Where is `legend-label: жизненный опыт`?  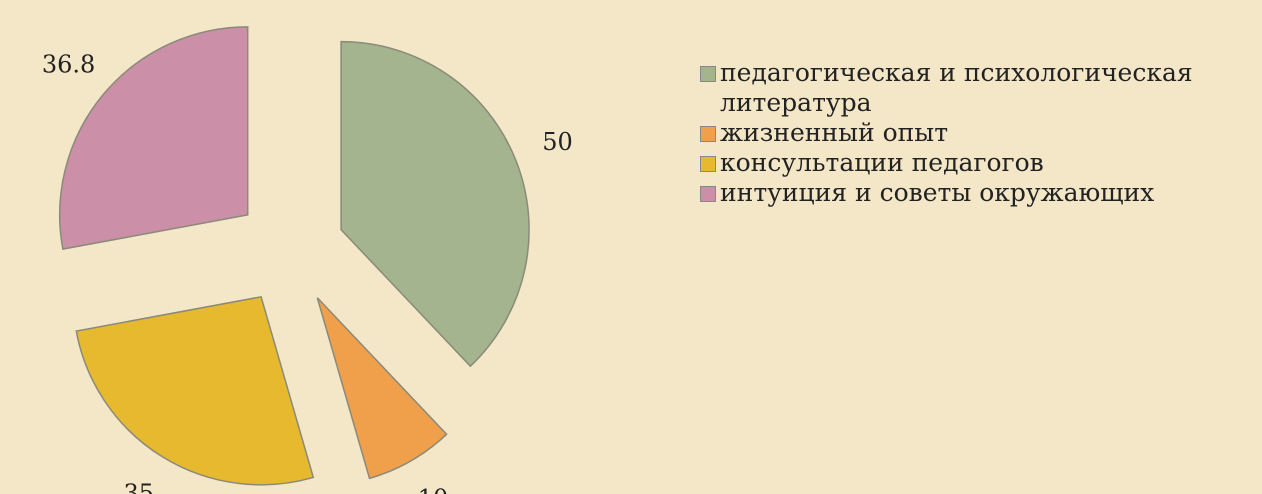
legend-label: жизненный опыт is located at coordinates (834, 132).